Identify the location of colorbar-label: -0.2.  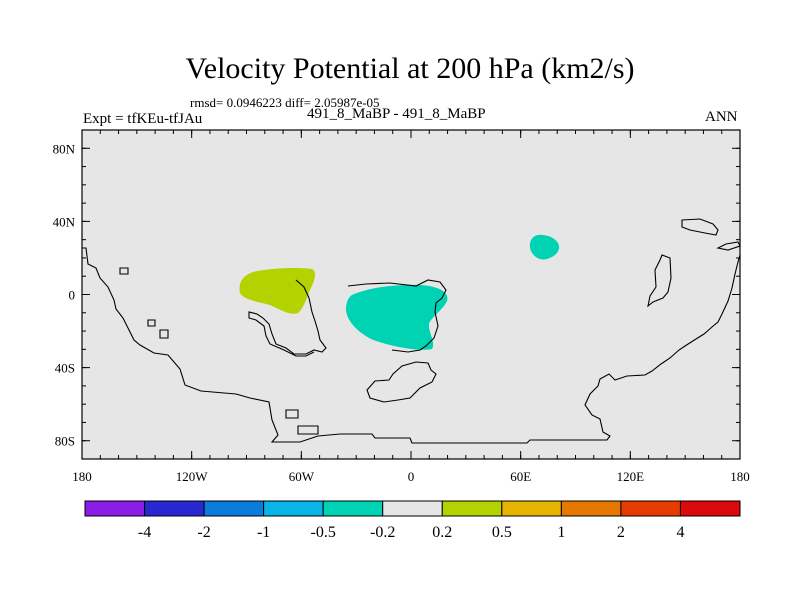
(382, 532).